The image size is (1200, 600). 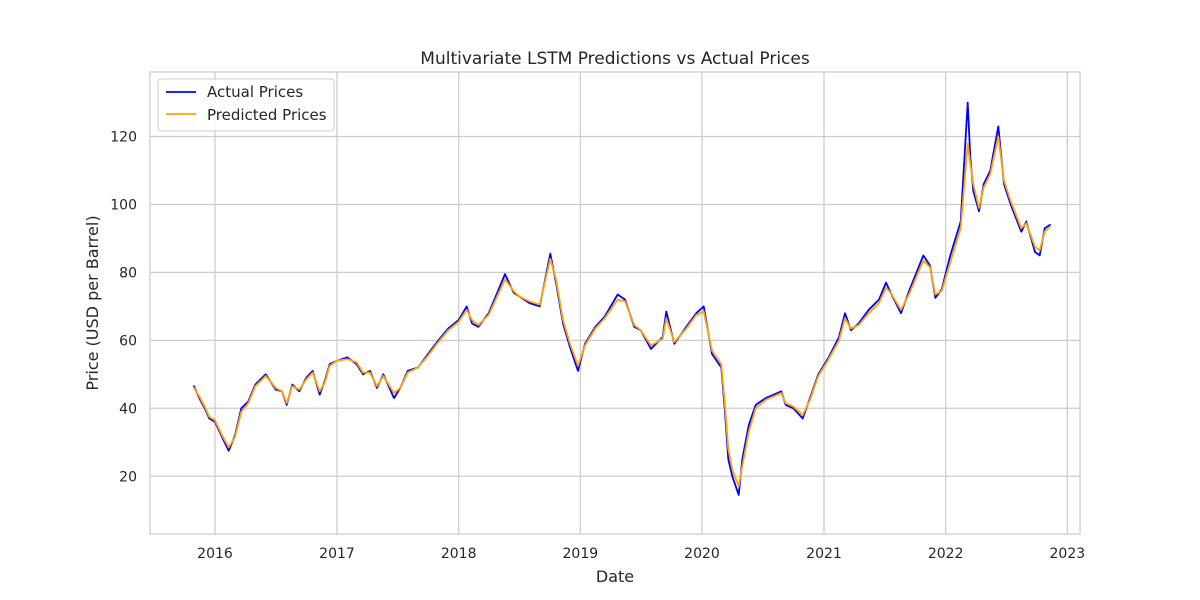 I want to click on x-tick-label: 2022, so click(x=946, y=554).